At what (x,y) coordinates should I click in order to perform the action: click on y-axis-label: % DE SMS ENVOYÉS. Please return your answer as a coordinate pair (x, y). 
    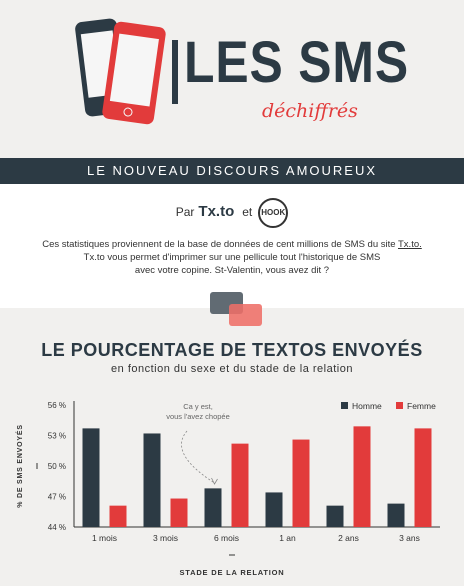
    Looking at the image, I should click on (19, 466).